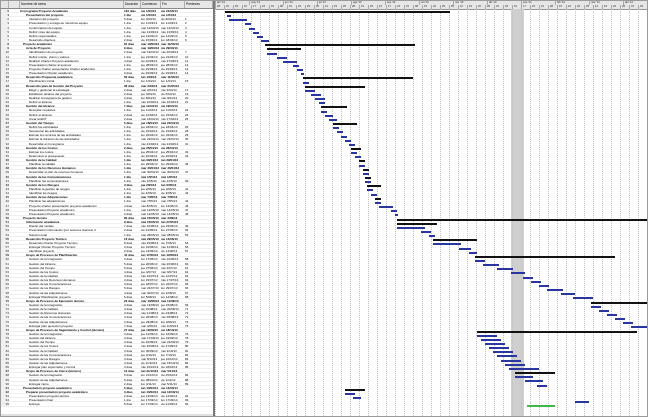 The width and height of the screenshot is (648, 417). Describe the element at coordinates (51, 325) in the screenshot. I see `task-name: Entregar plan ejecución proyecto` at that location.